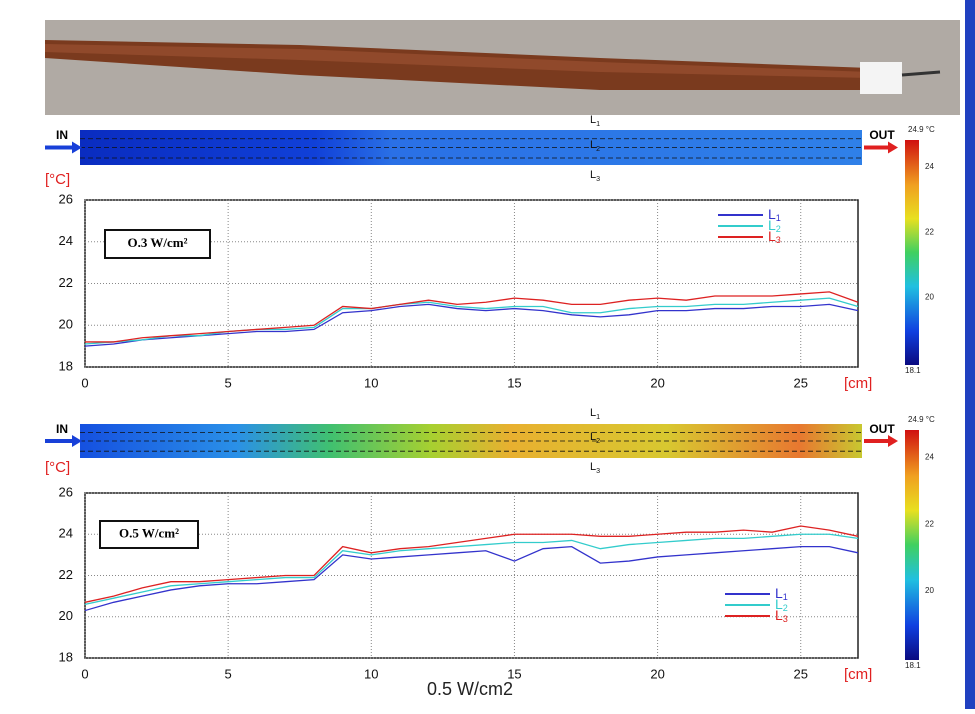  What do you see at coordinates (970, 354) in the screenshot?
I see `page-border` at bounding box center [970, 354].